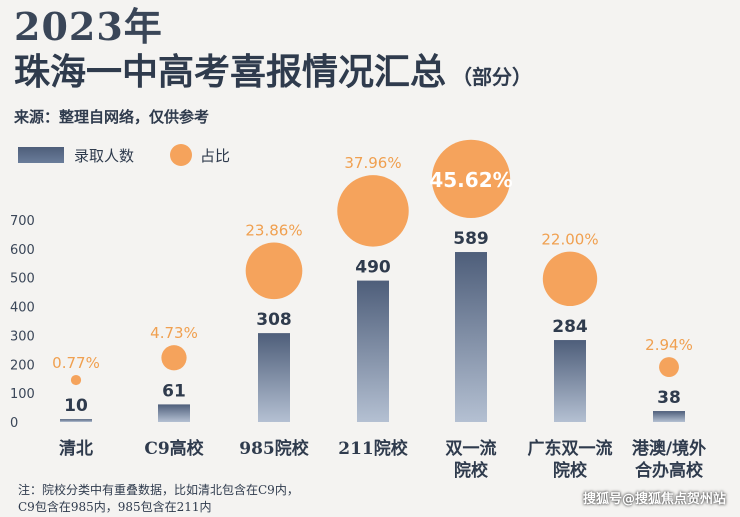 This screenshot has height=517, width=740. Describe the element at coordinates (22, 308) in the screenshot. I see `y-tick-label: 400` at that location.